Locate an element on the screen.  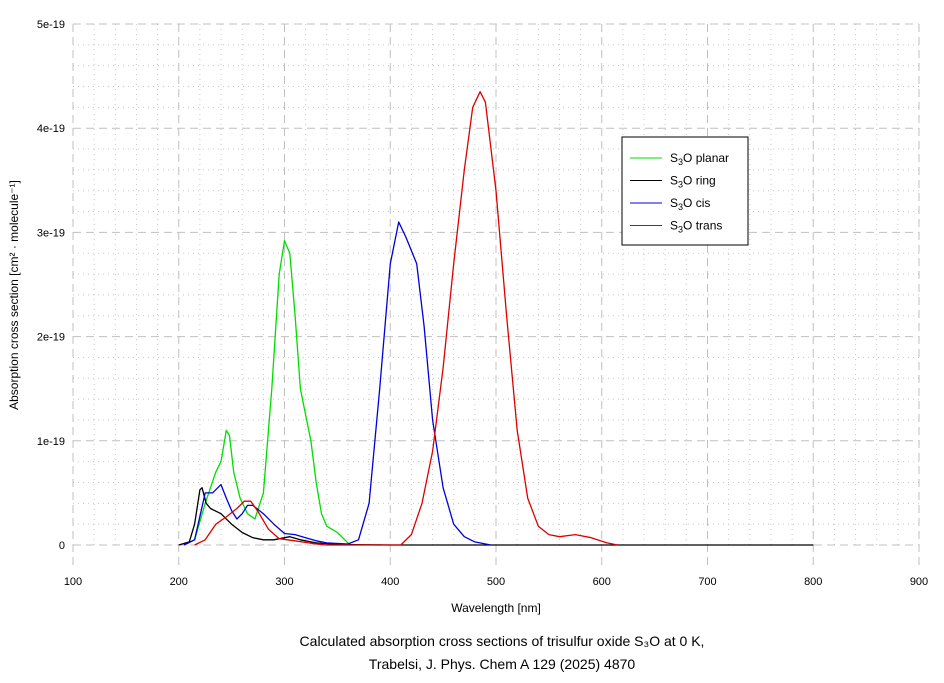
x-tick-label: 200 is located at coordinates (179, 582).